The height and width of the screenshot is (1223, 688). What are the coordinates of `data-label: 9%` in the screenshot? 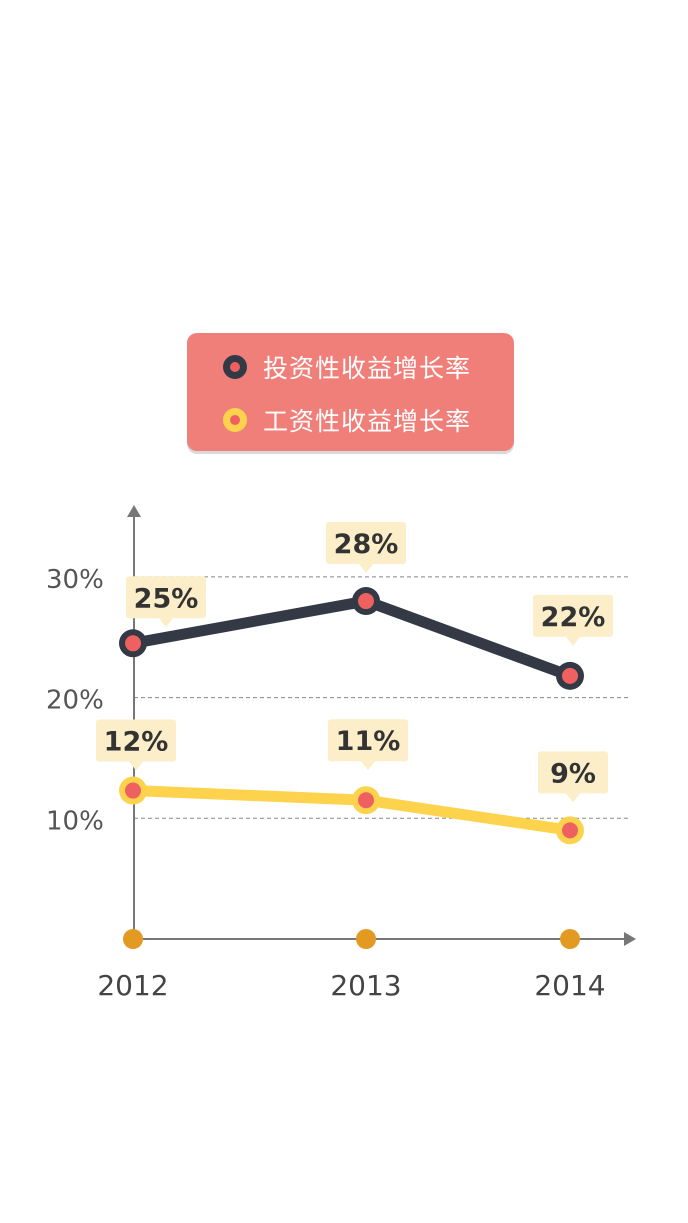 It's located at (573, 773).